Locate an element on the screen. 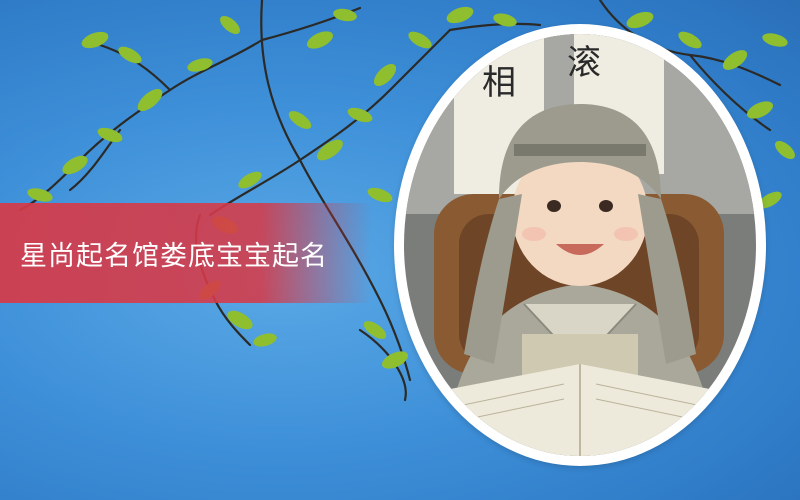 The height and width of the screenshot is (500, 800). title-band: 星尚起名馆娄底宝宝起名 is located at coordinates (186, 253).